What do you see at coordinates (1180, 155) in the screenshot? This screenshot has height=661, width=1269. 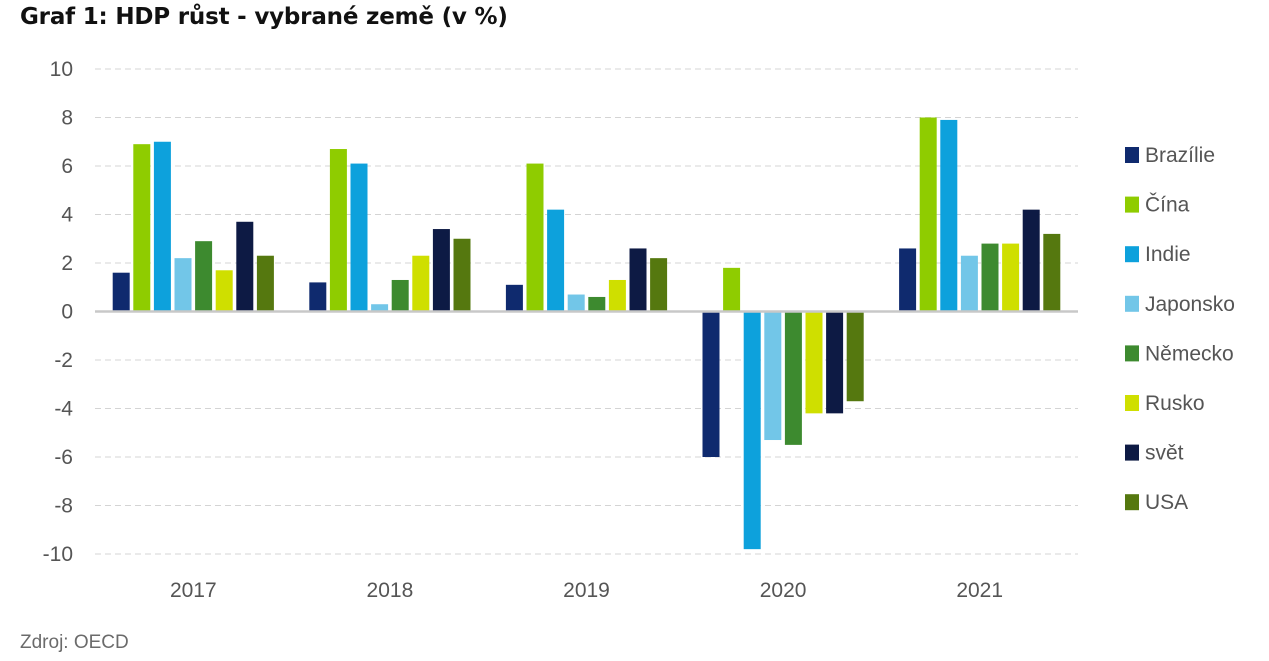 I see `legend-label: Brazílie` at bounding box center [1180, 155].